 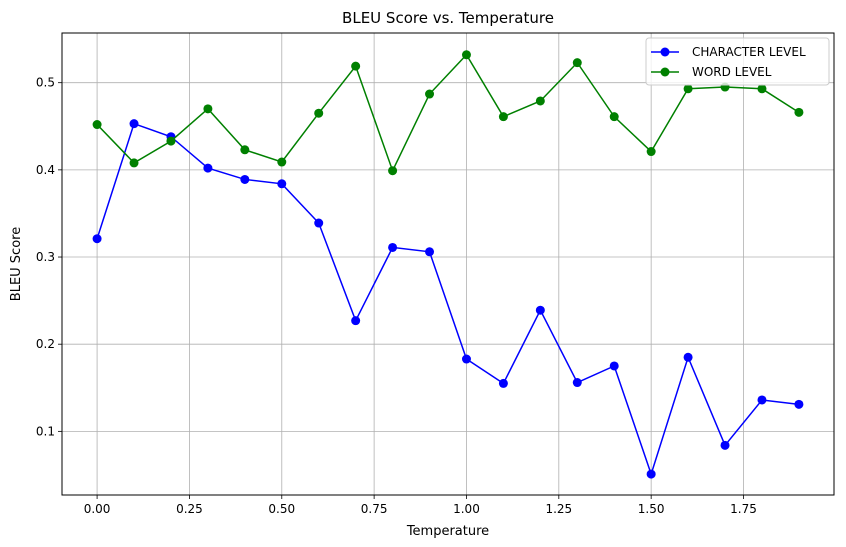 I want to click on y-axis-label: BLEU Score, so click(x=16, y=264).